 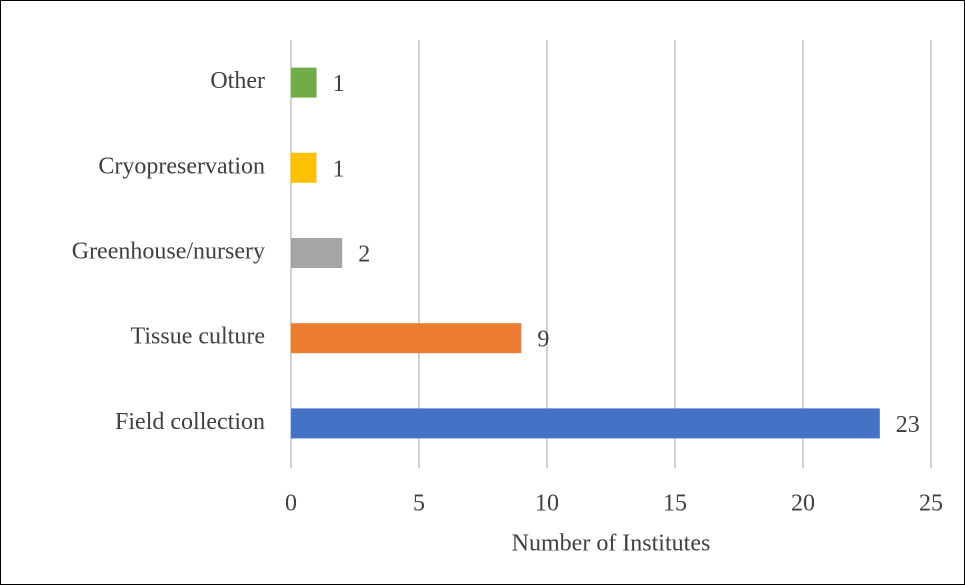 I want to click on y-tick-label: Cryopreservation, so click(x=181, y=166).